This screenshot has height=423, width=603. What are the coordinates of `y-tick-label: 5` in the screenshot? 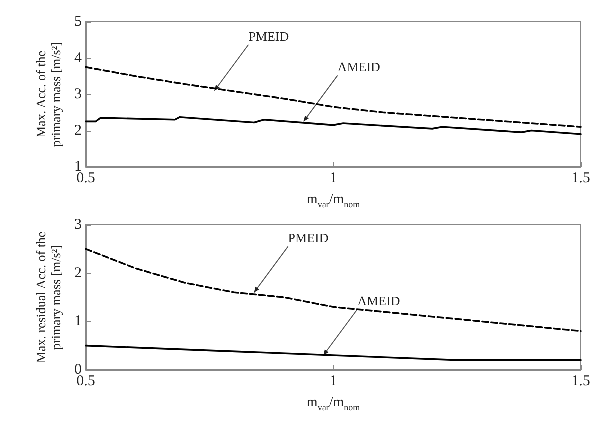 It's located at (78, 22).